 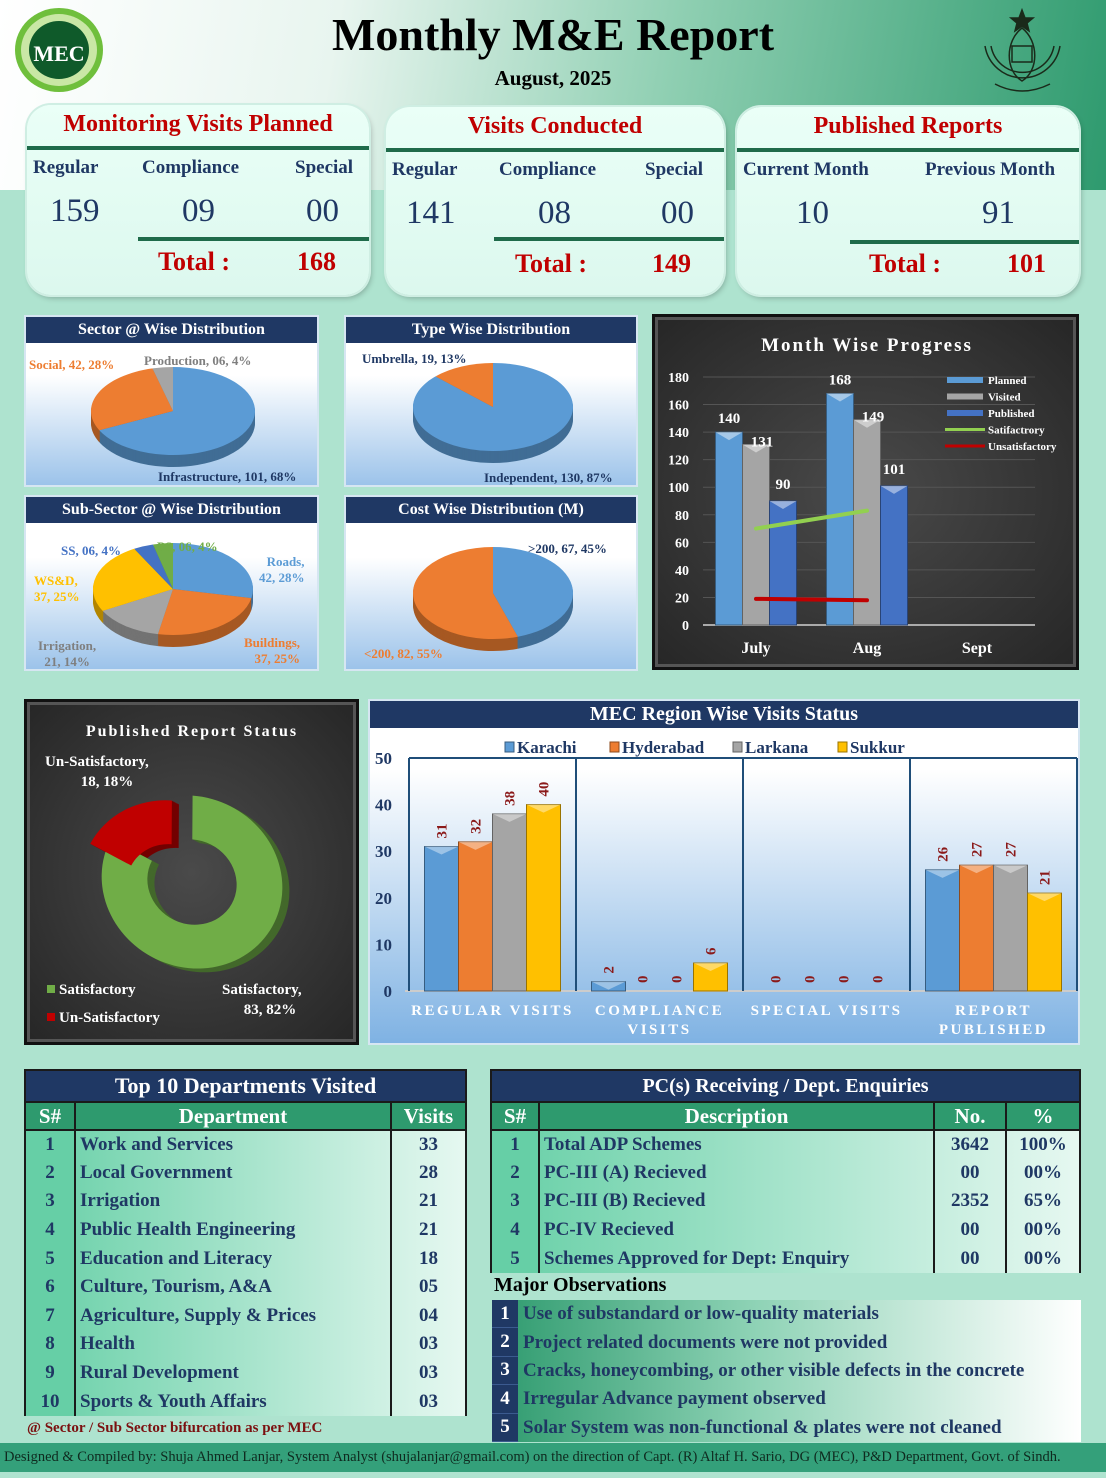 What do you see at coordinates (682, 543) in the screenshot?
I see `y-tick-label: 60` at bounding box center [682, 543].